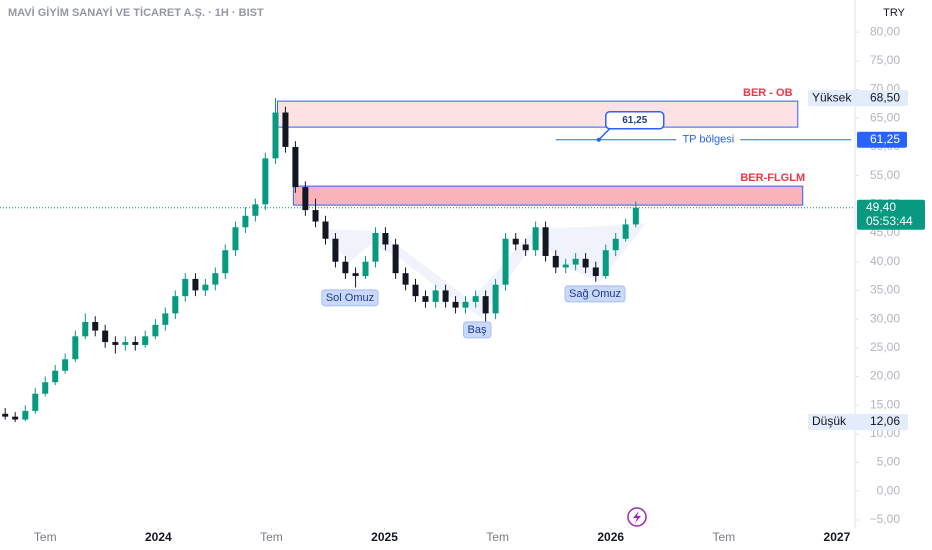 This screenshot has height=550, width=932. What do you see at coordinates (637, 517) in the screenshot?
I see `lightning-icon` at bounding box center [637, 517].